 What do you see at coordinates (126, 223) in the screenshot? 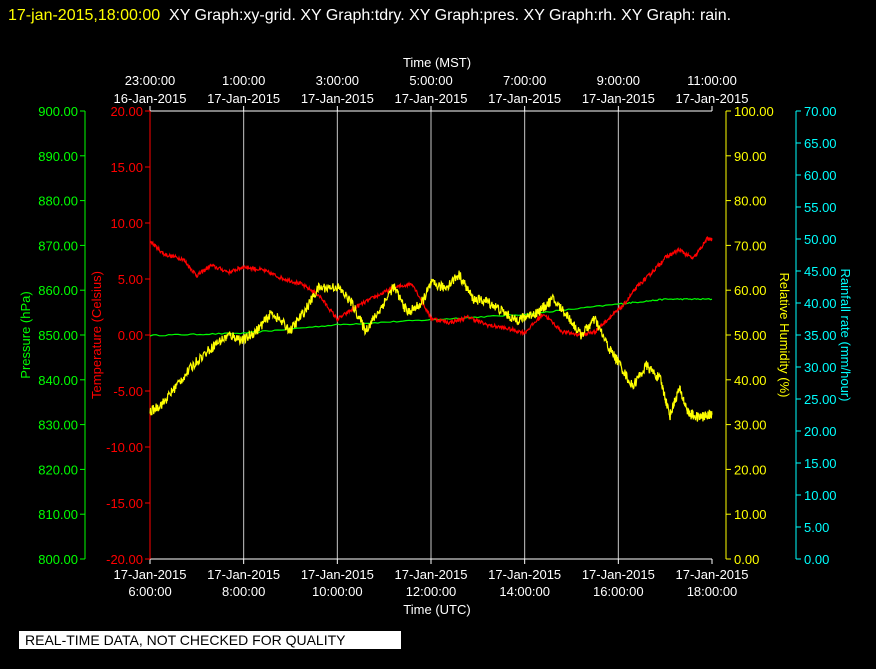
I see `temperature-tick-label: 10.00` at bounding box center [126, 223].